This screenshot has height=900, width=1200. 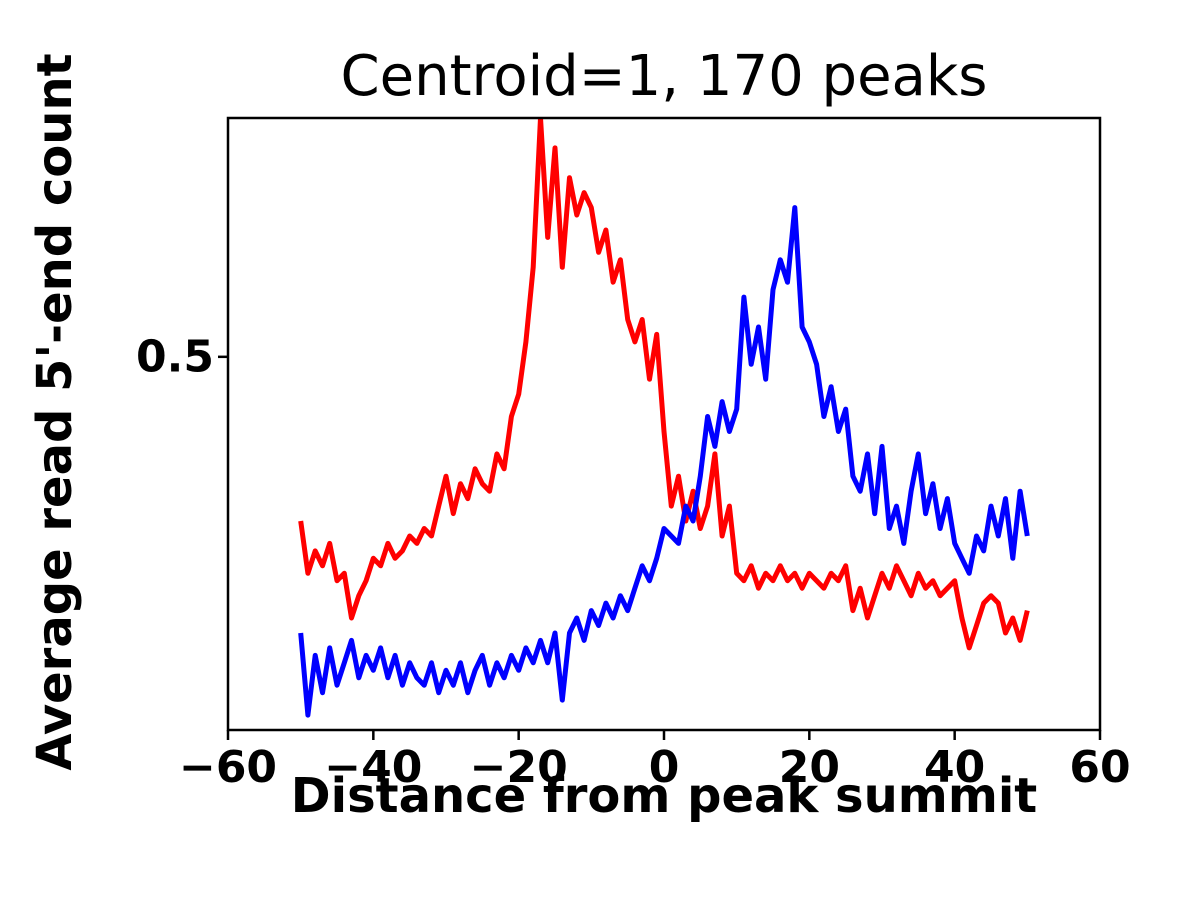 What do you see at coordinates (518, 767) in the screenshot?
I see `x-tick-label: −20` at bounding box center [518, 767].